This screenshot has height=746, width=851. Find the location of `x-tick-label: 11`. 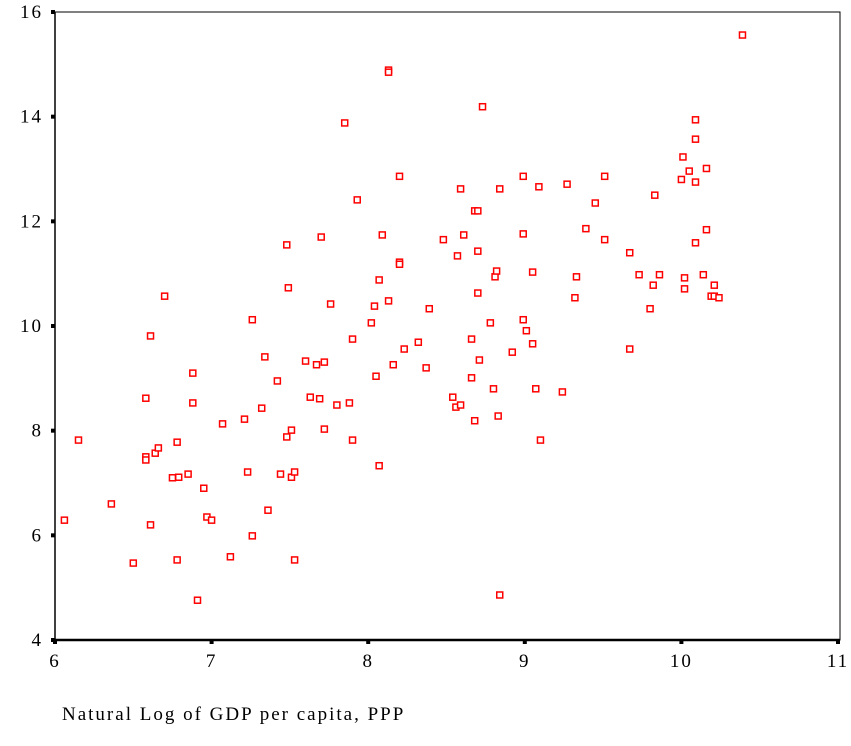

x-tick-label: 11 is located at coordinates (838, 661).